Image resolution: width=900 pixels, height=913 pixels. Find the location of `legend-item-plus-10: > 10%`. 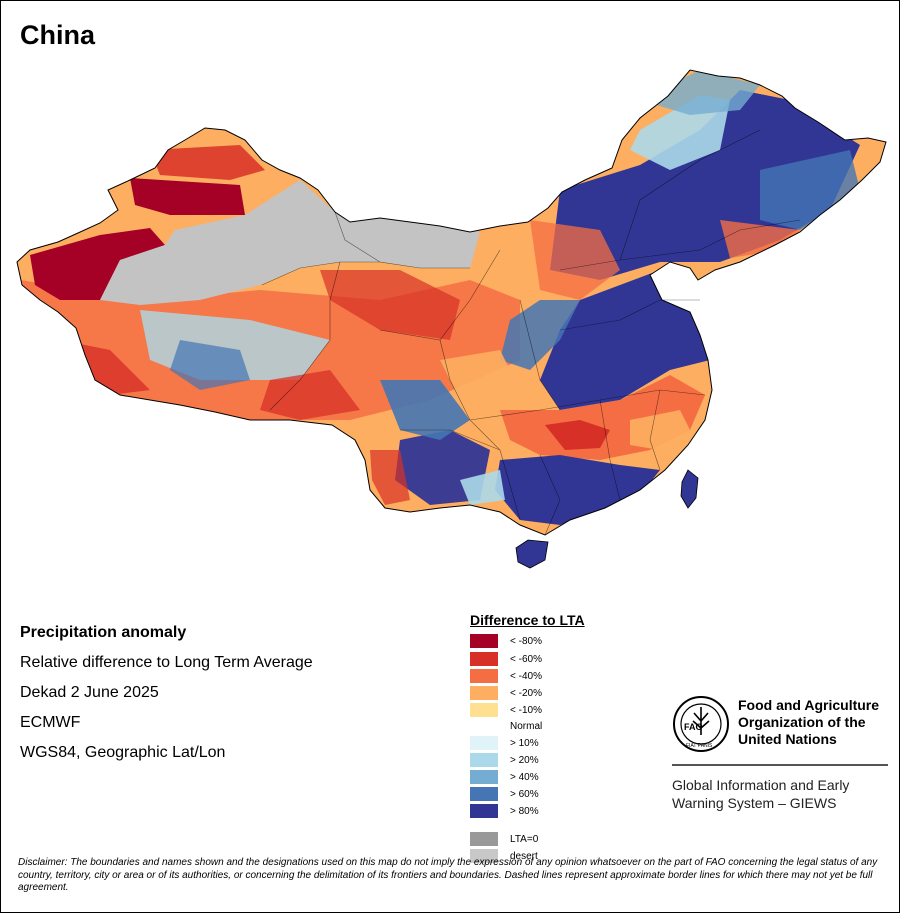

legend-item-plus-10: > 10% is located at coordinates (504, 743).